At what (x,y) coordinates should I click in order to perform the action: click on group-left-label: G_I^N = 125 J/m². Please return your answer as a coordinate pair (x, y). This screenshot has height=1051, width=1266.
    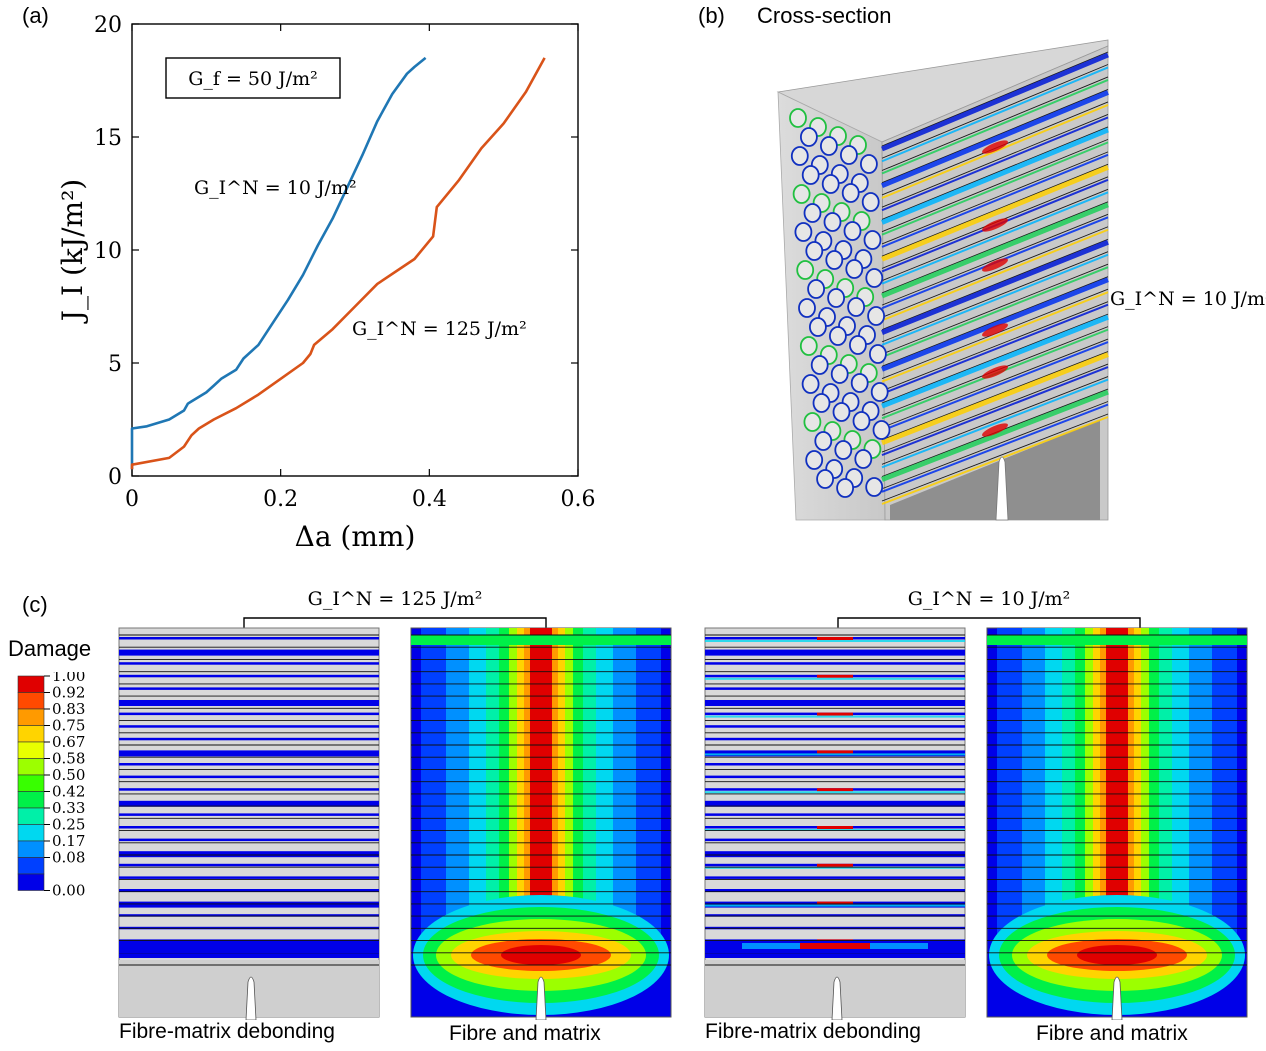
    Looking at the image, I should click on (395, 599).